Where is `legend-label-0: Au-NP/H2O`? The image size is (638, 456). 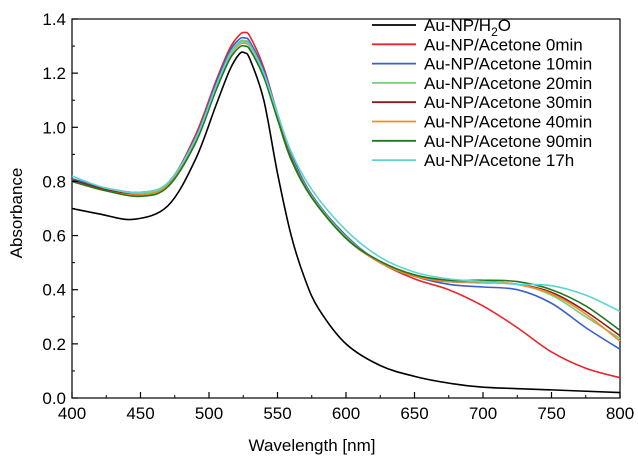
legend-label-0: Au-NP/H2O is located at coordinates (467, 27).